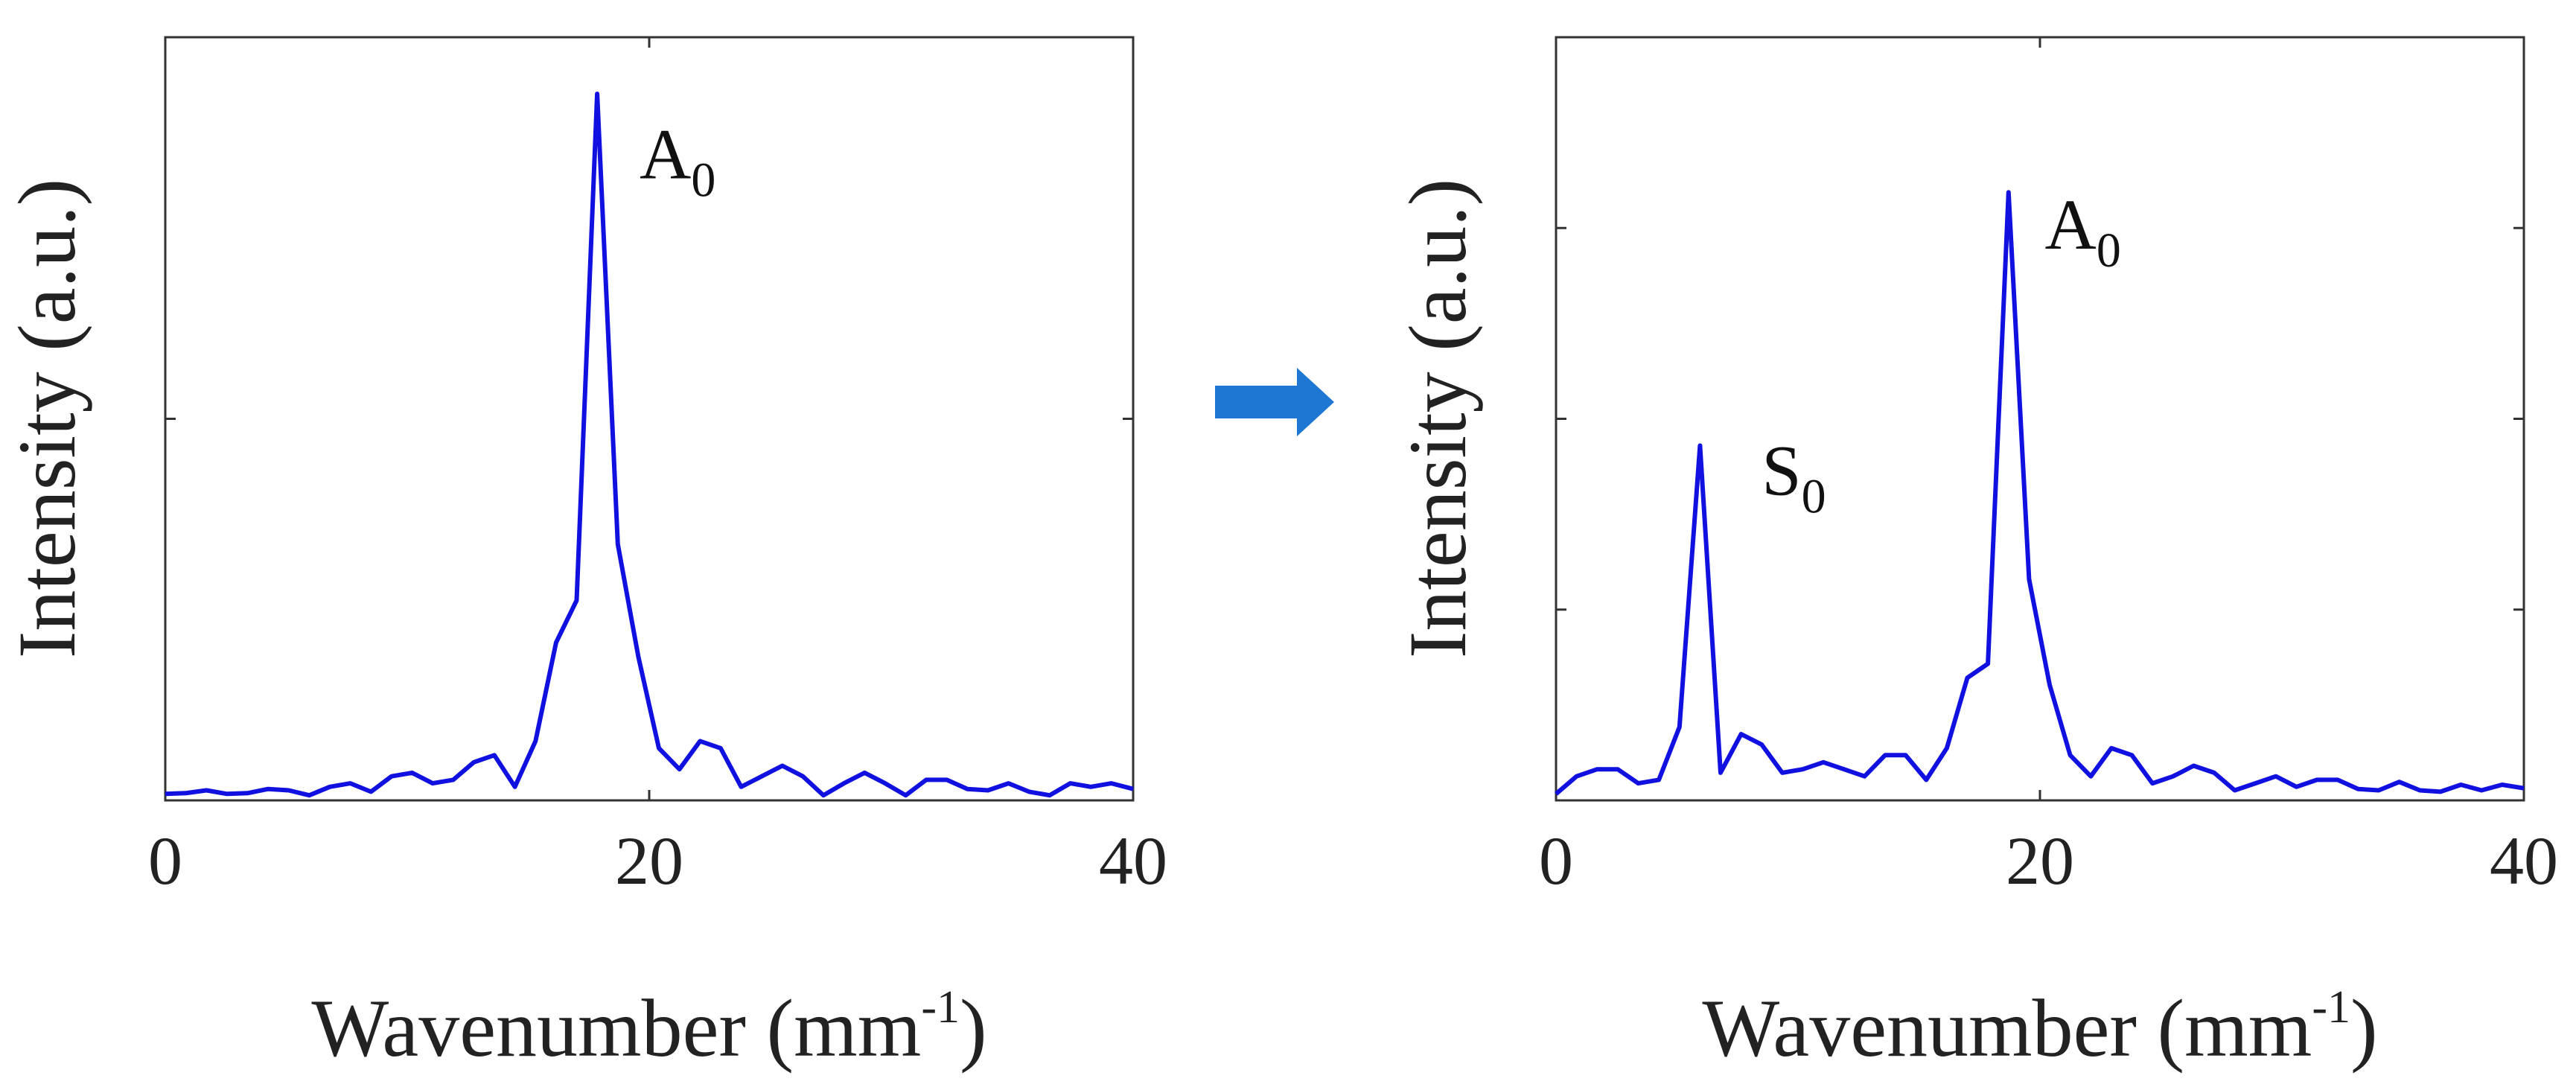  I want to click on peak-annotations: A0, so click(677, 161).